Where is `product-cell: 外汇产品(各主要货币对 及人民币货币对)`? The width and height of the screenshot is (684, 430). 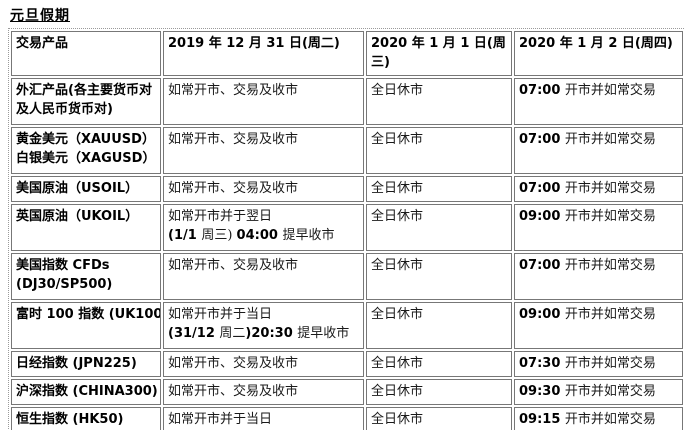
product-cell: 外汇产品(各主要货币对 及人民币货币对) is located at coordinates (86, 101).